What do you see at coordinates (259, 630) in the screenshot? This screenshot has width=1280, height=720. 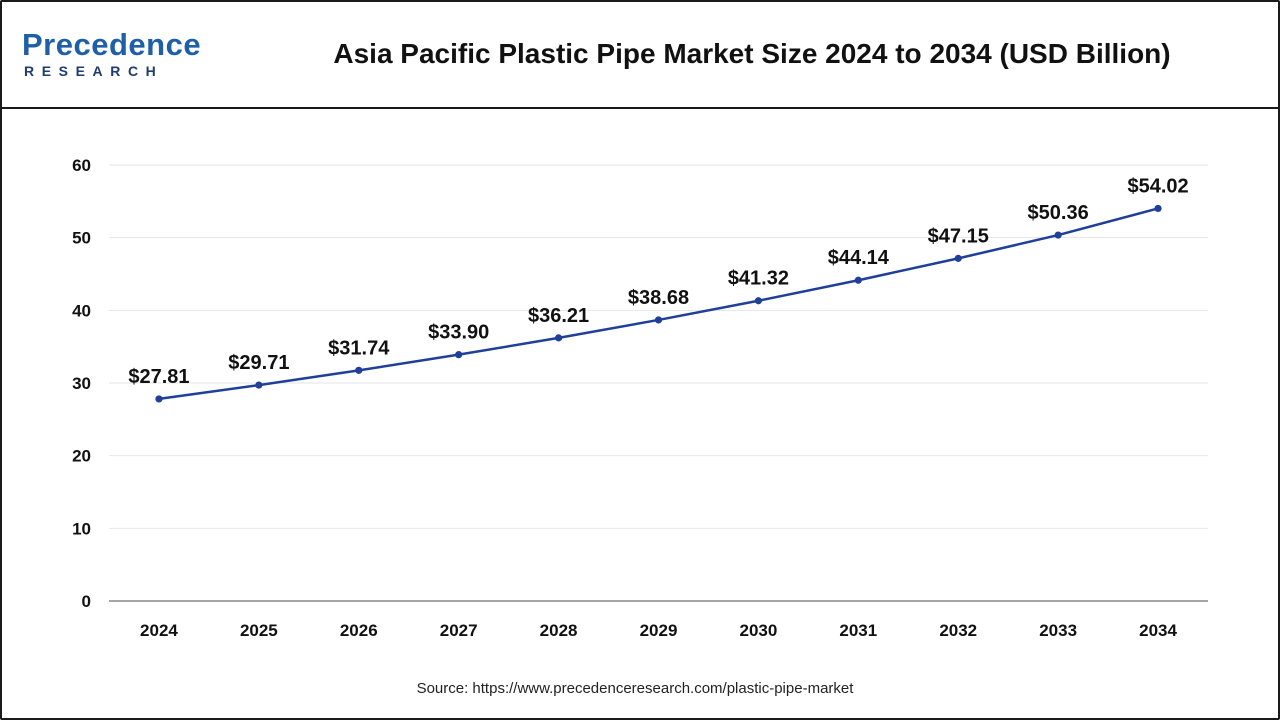 I see `x-tick-label: 2025` at bounding box center [259, 630].